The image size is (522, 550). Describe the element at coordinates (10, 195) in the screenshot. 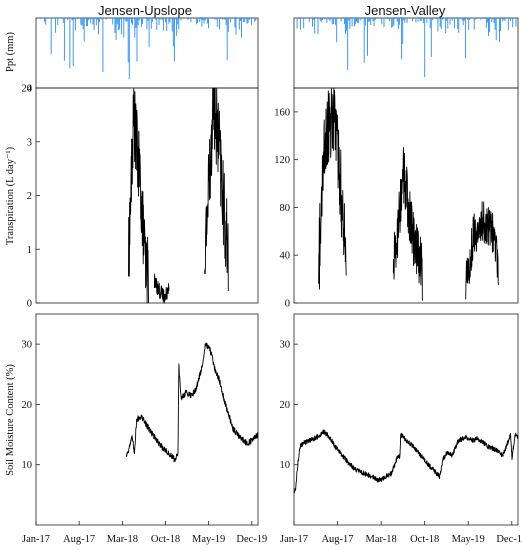

I see `transpiration-axis-label: Transpiration (L day⁻¹)` at that location.